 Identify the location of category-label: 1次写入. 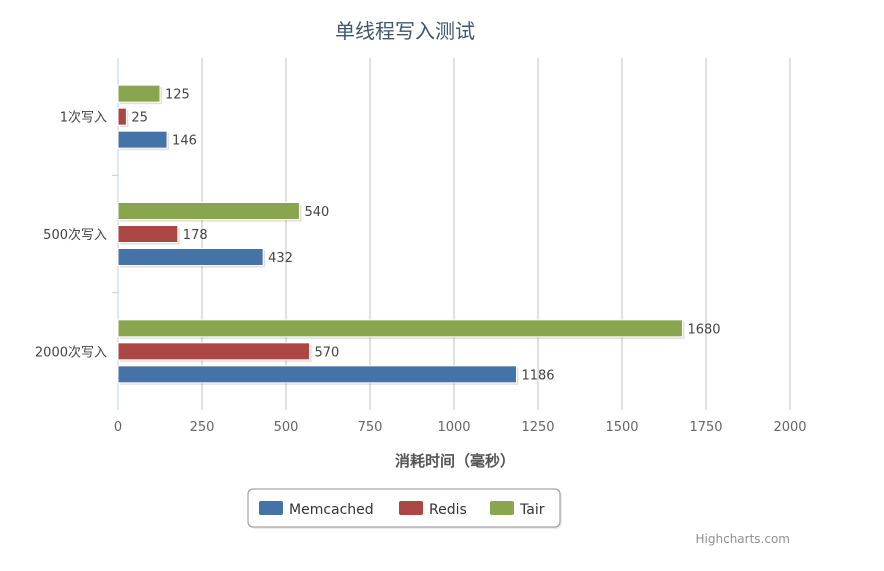
(83, 118).